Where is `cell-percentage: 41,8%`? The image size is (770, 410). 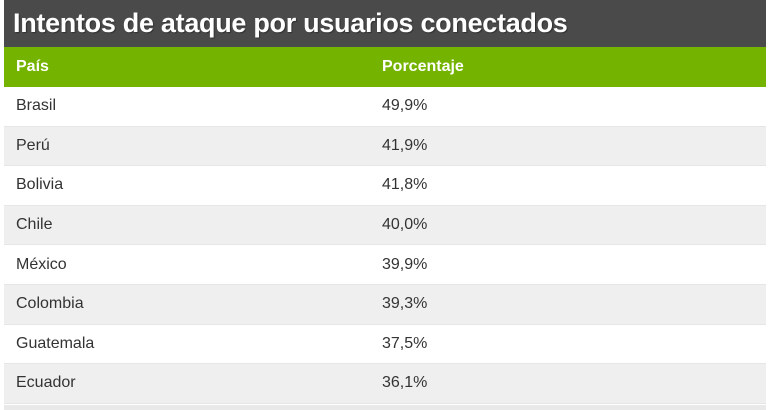
cell-percentage: 41,8% is located at coordinates (405, 185).